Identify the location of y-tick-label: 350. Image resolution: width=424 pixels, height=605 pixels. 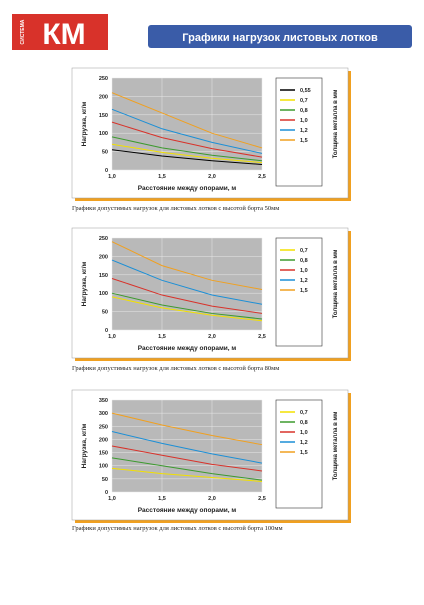
(103, 401).